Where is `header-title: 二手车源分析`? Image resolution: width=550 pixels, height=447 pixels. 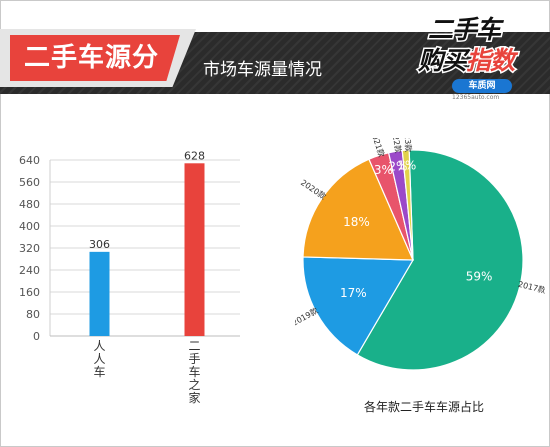
header-title: 二手车源分析 is located at coordinates (95, 58).